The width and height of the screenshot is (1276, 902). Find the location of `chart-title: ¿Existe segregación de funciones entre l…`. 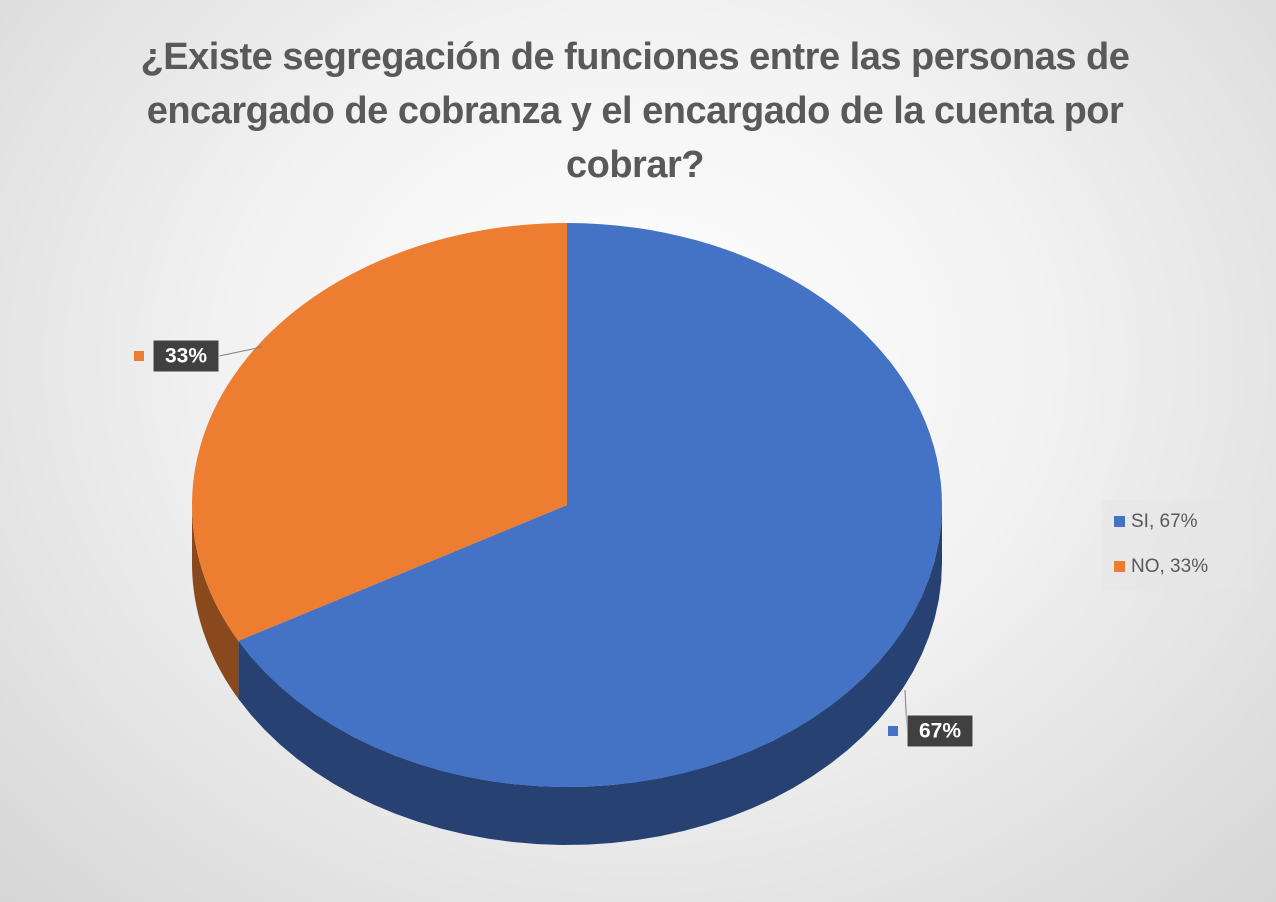

chart-title: ¿Existe segregación de funciones entre l… is located at coordinates (635, 111).